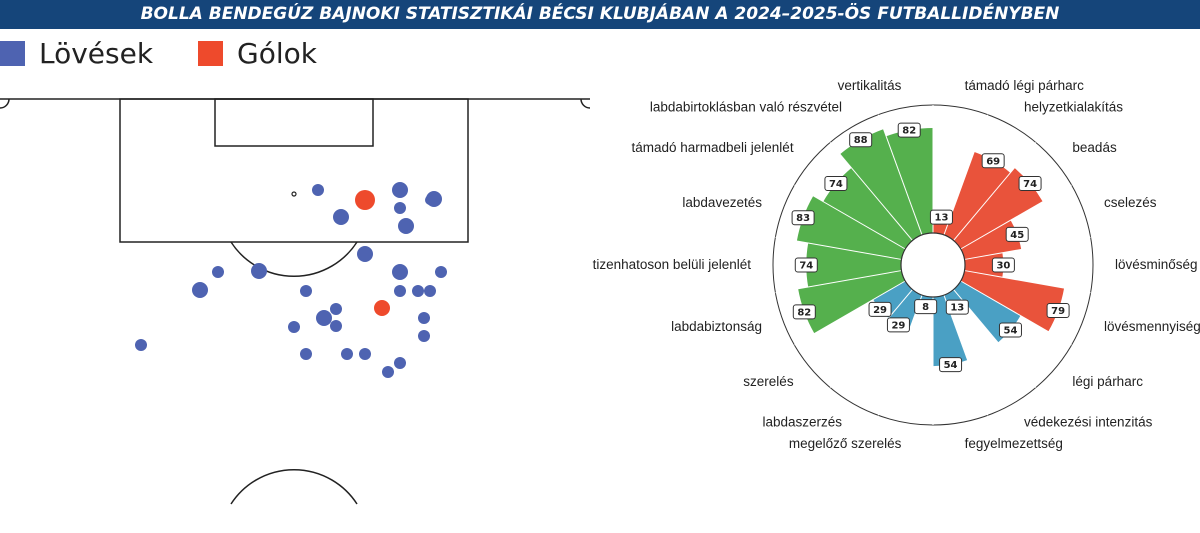 The width and height of the screenshot is (1200, 533). I want to click on radar-center-hole, so click(933, 265).